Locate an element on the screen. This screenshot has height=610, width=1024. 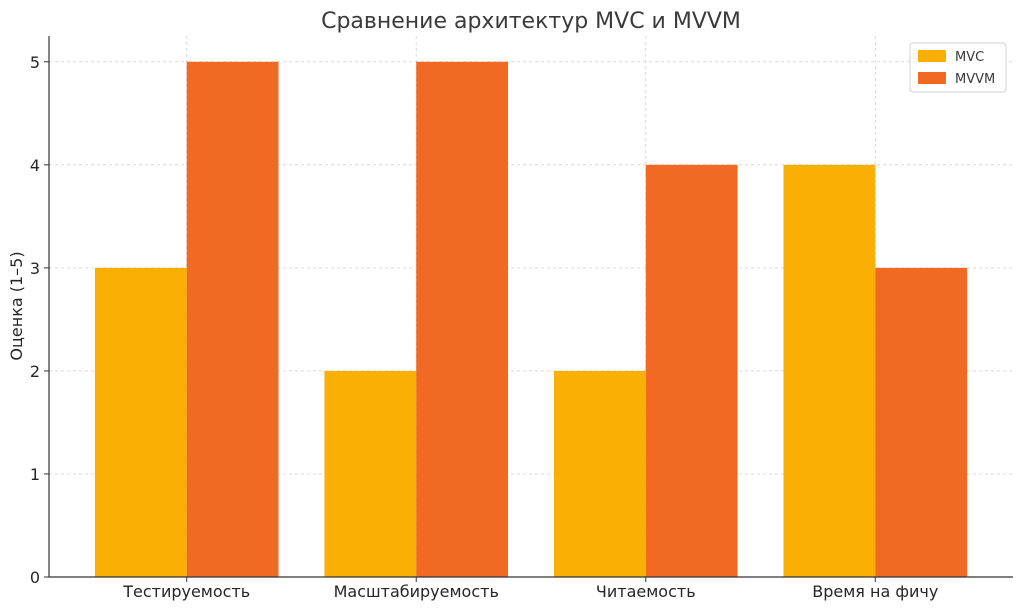
y-tick-label: 4 is located at coordinates (35, 165).